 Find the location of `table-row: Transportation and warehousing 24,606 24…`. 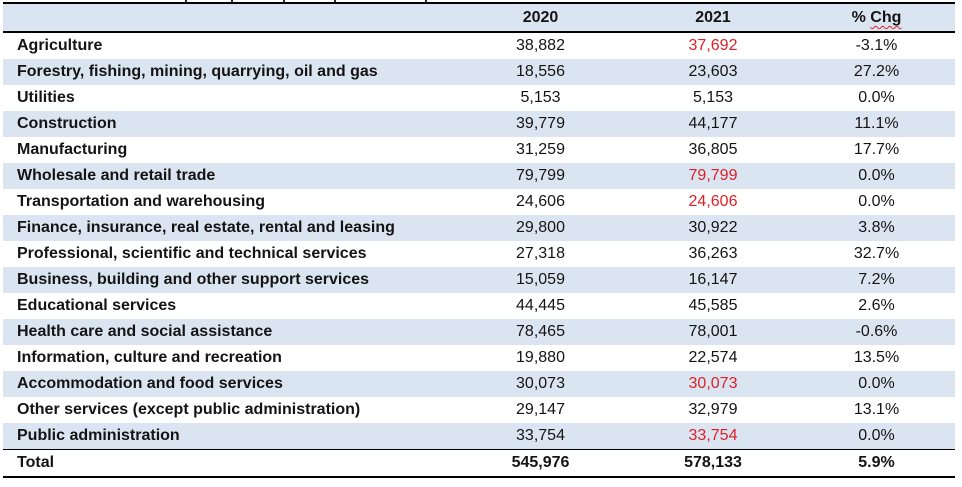

table-row: Transportation and warehousing 24,606 24… is located at coordinates (479, 202).